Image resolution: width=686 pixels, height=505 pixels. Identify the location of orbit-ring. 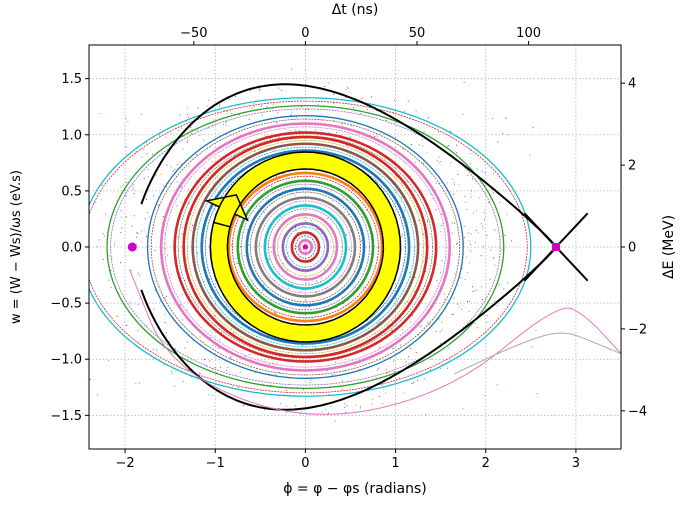
(305, 247).